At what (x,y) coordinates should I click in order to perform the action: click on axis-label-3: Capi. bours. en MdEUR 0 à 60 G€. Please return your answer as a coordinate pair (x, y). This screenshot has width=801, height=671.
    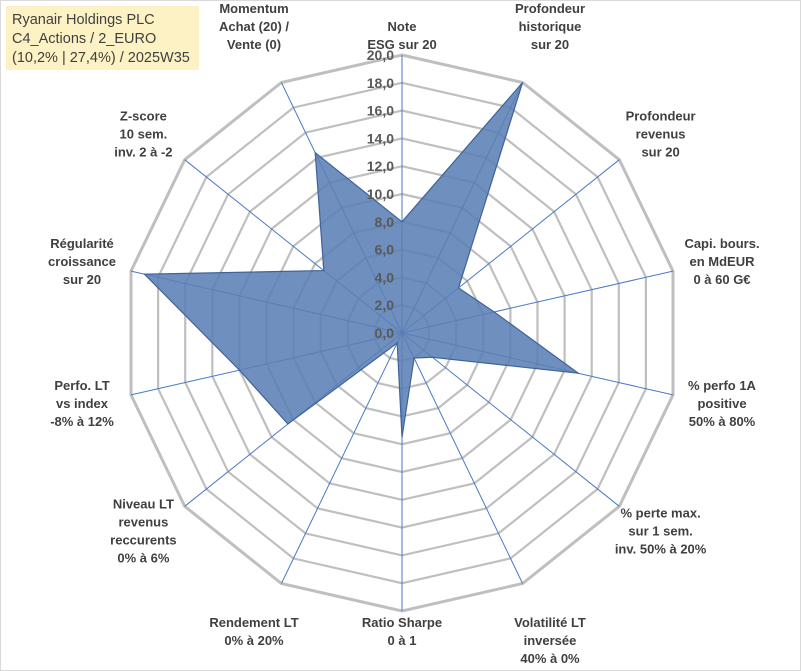
    Looking at the image, I should click on (721, 261).